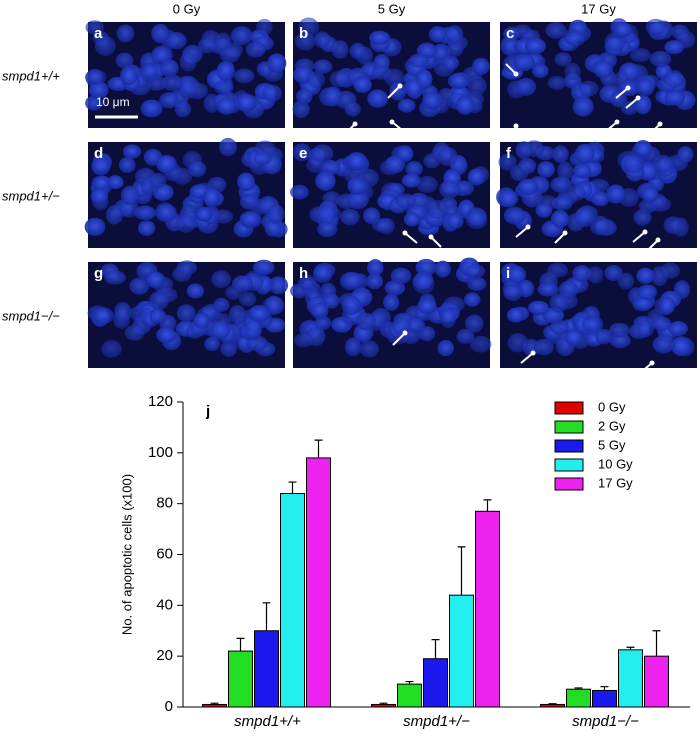  What do you see at coordinates (612, 425) in the screenshot?
I see `legend-label: 2 Gy` at bounding box center [612, 425].